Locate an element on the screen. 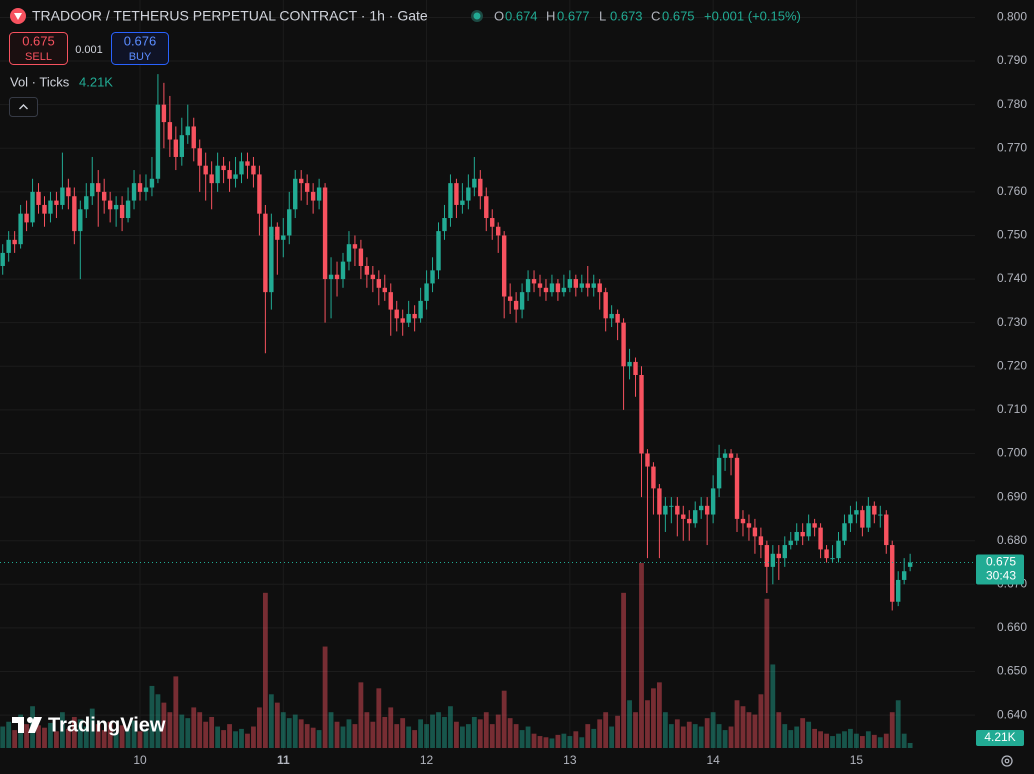  volume-legend-value: 4.21K is located at coordinates (96, 81).